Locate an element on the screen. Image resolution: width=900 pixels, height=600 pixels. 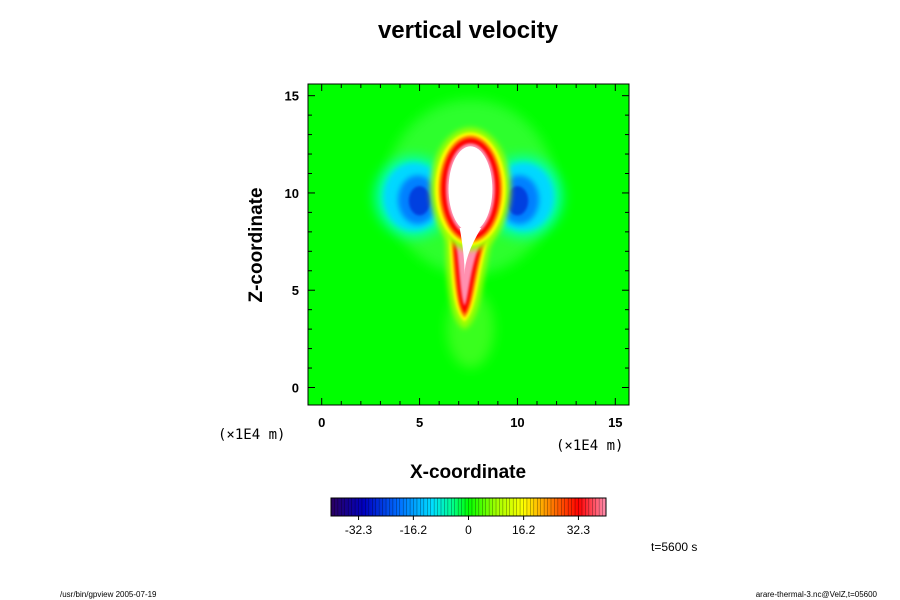
colorbar-ticks: -32.3 -16.2 0 16.2 32.3 is located at coordinates (468, 517).